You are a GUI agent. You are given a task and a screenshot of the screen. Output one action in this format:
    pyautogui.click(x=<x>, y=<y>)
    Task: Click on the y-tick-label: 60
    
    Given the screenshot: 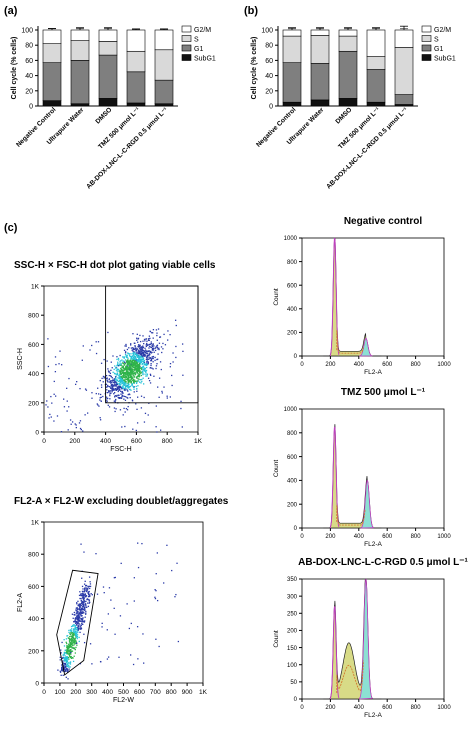 What is the action you would take?
    pyautogui.click(x=29, y=61)
    